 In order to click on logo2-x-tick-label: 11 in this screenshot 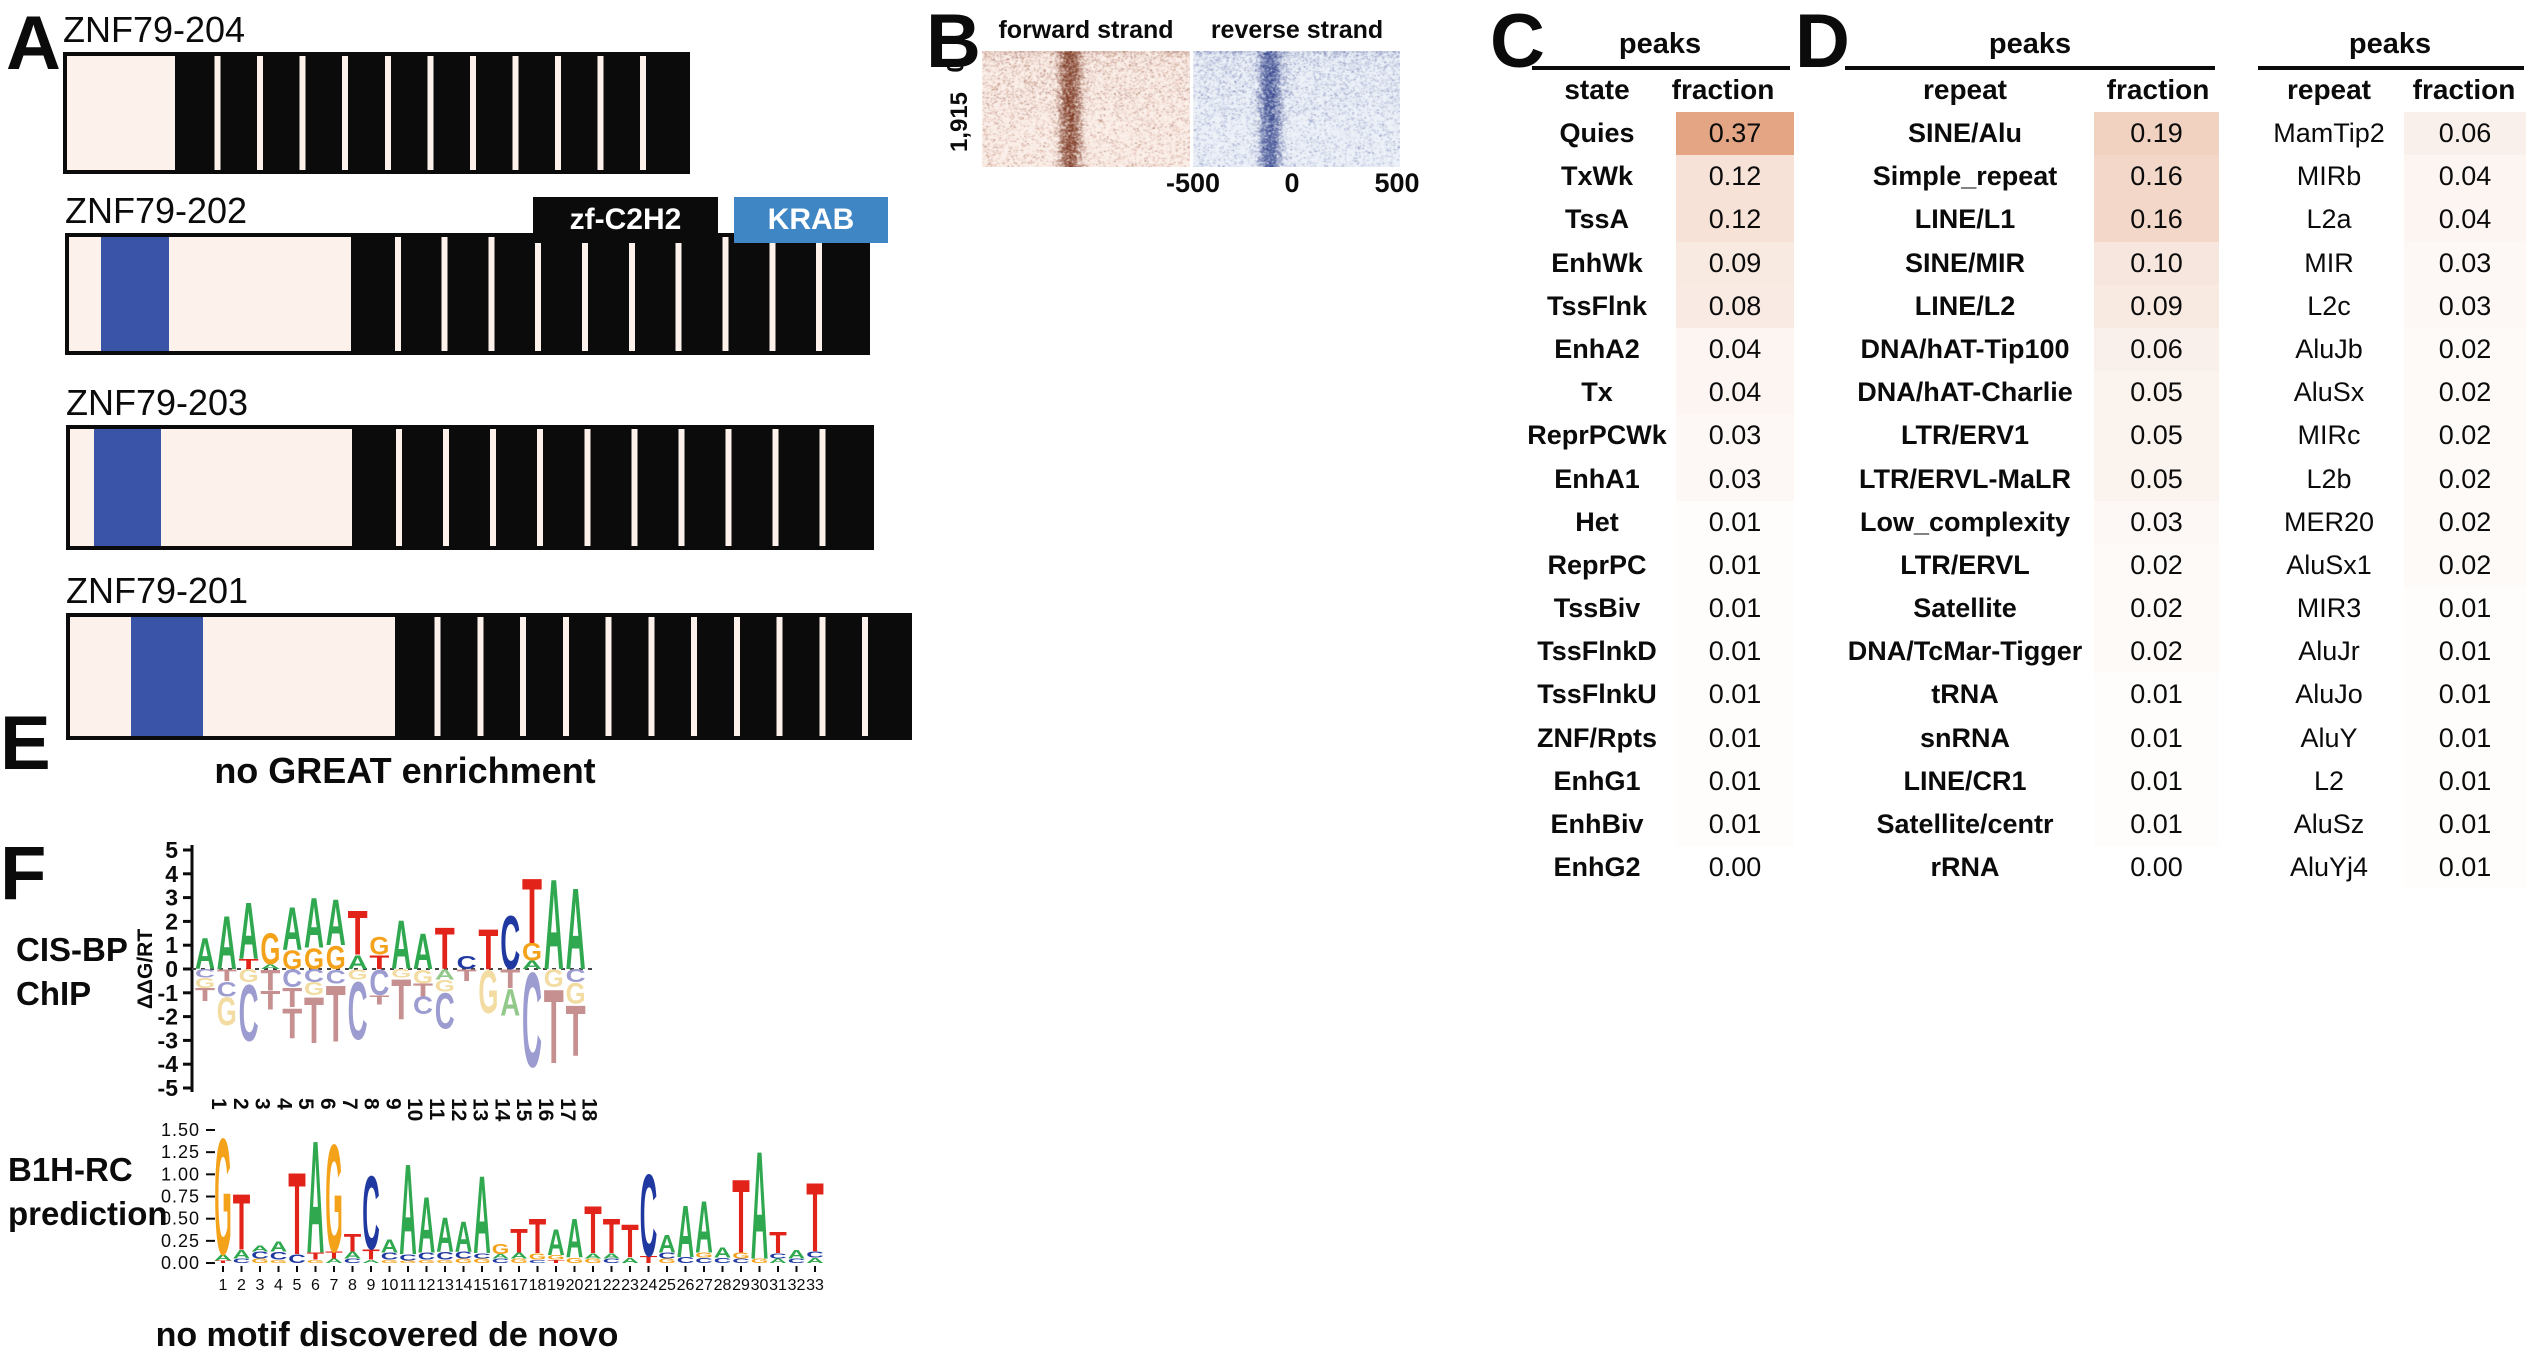, I will do `click(408, 1285)`.